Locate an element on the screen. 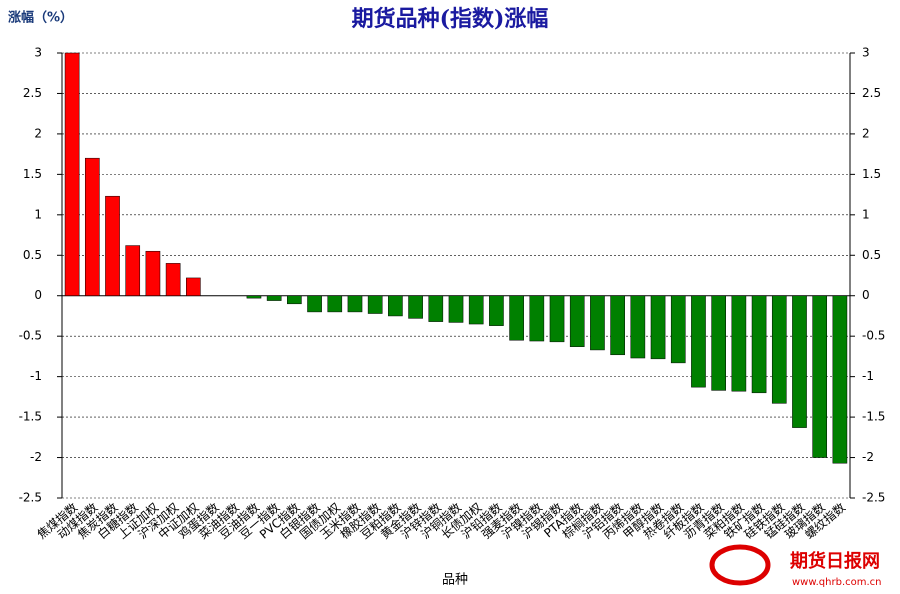 This screenshot has height=594, width=900. y-tick-label: 1 is located at coordinates (38, 214).